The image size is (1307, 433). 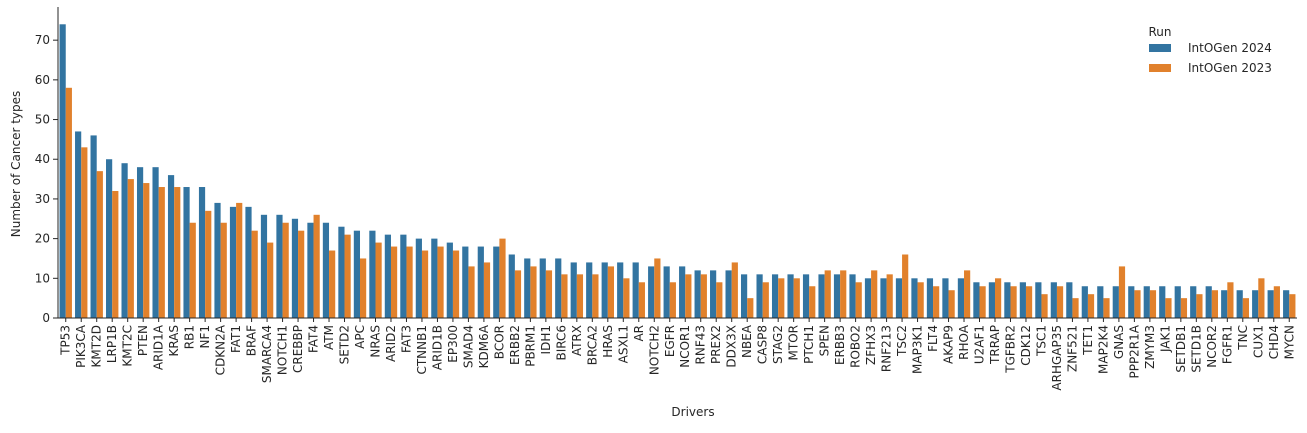 What do you see at coordinates (16, 164) in the screenshot?
I see `y-axis-label: Number of Cancer types` at bounding box center [16, 164].